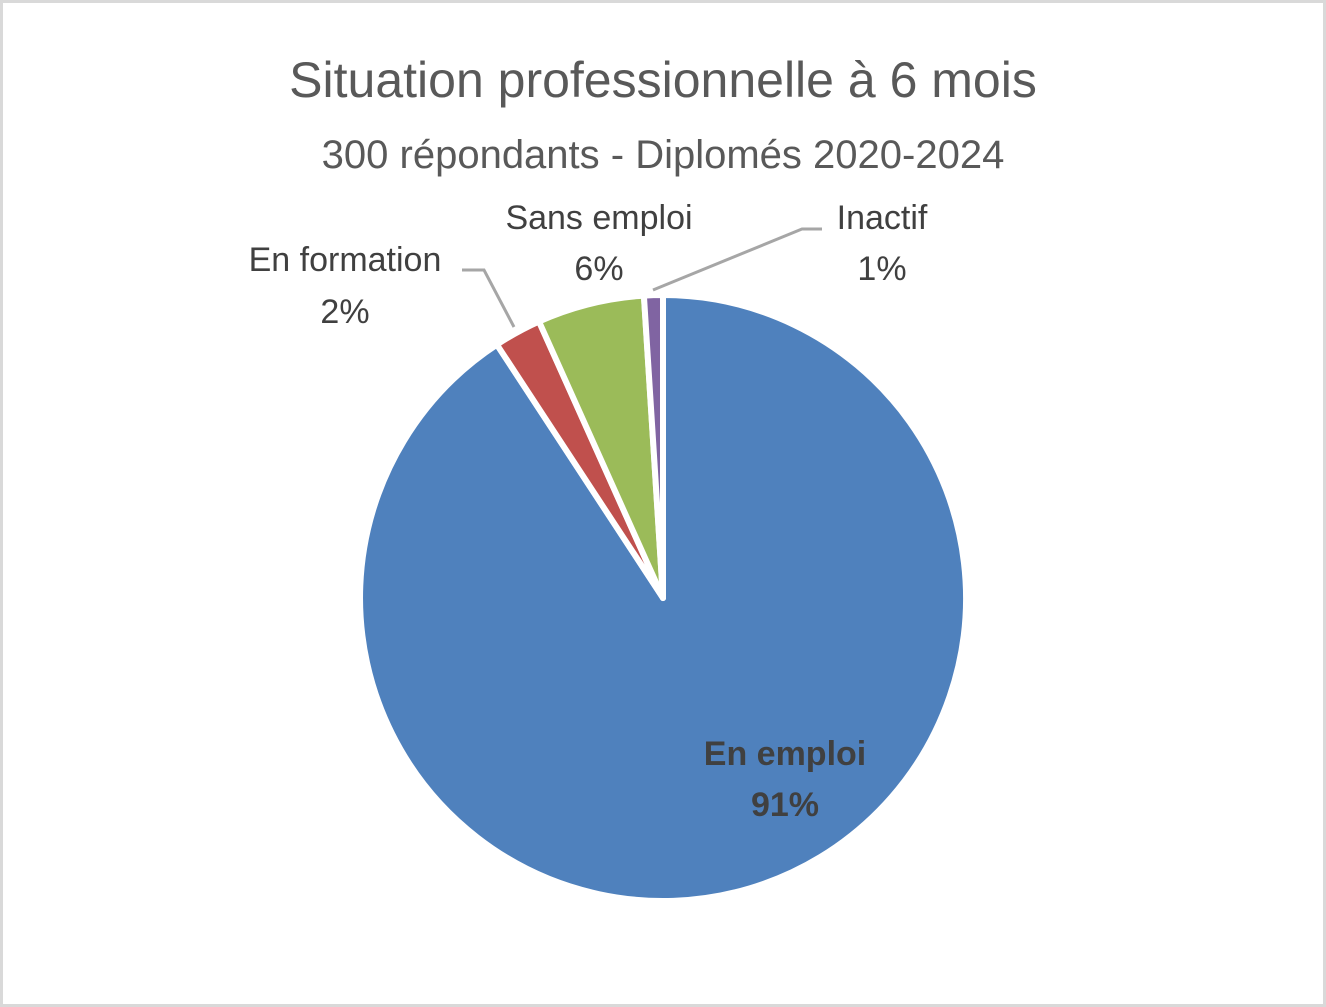 The width and height of the screenshot is (1326, 1007). I want to click on chart-title: Situation professionnelle à 6 mois, so click(663, 80).